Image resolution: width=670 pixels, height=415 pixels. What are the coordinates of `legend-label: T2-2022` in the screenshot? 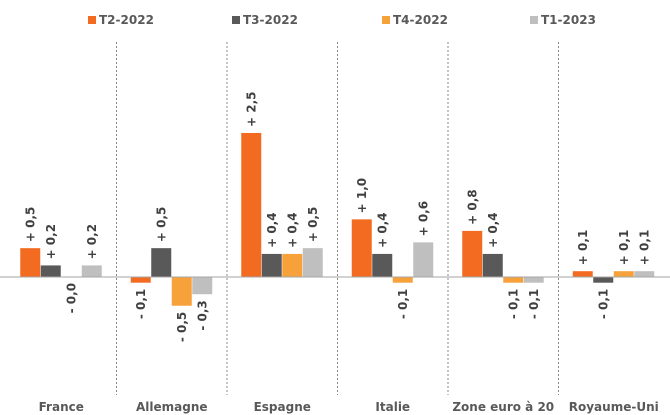 It's located at (126, 20).